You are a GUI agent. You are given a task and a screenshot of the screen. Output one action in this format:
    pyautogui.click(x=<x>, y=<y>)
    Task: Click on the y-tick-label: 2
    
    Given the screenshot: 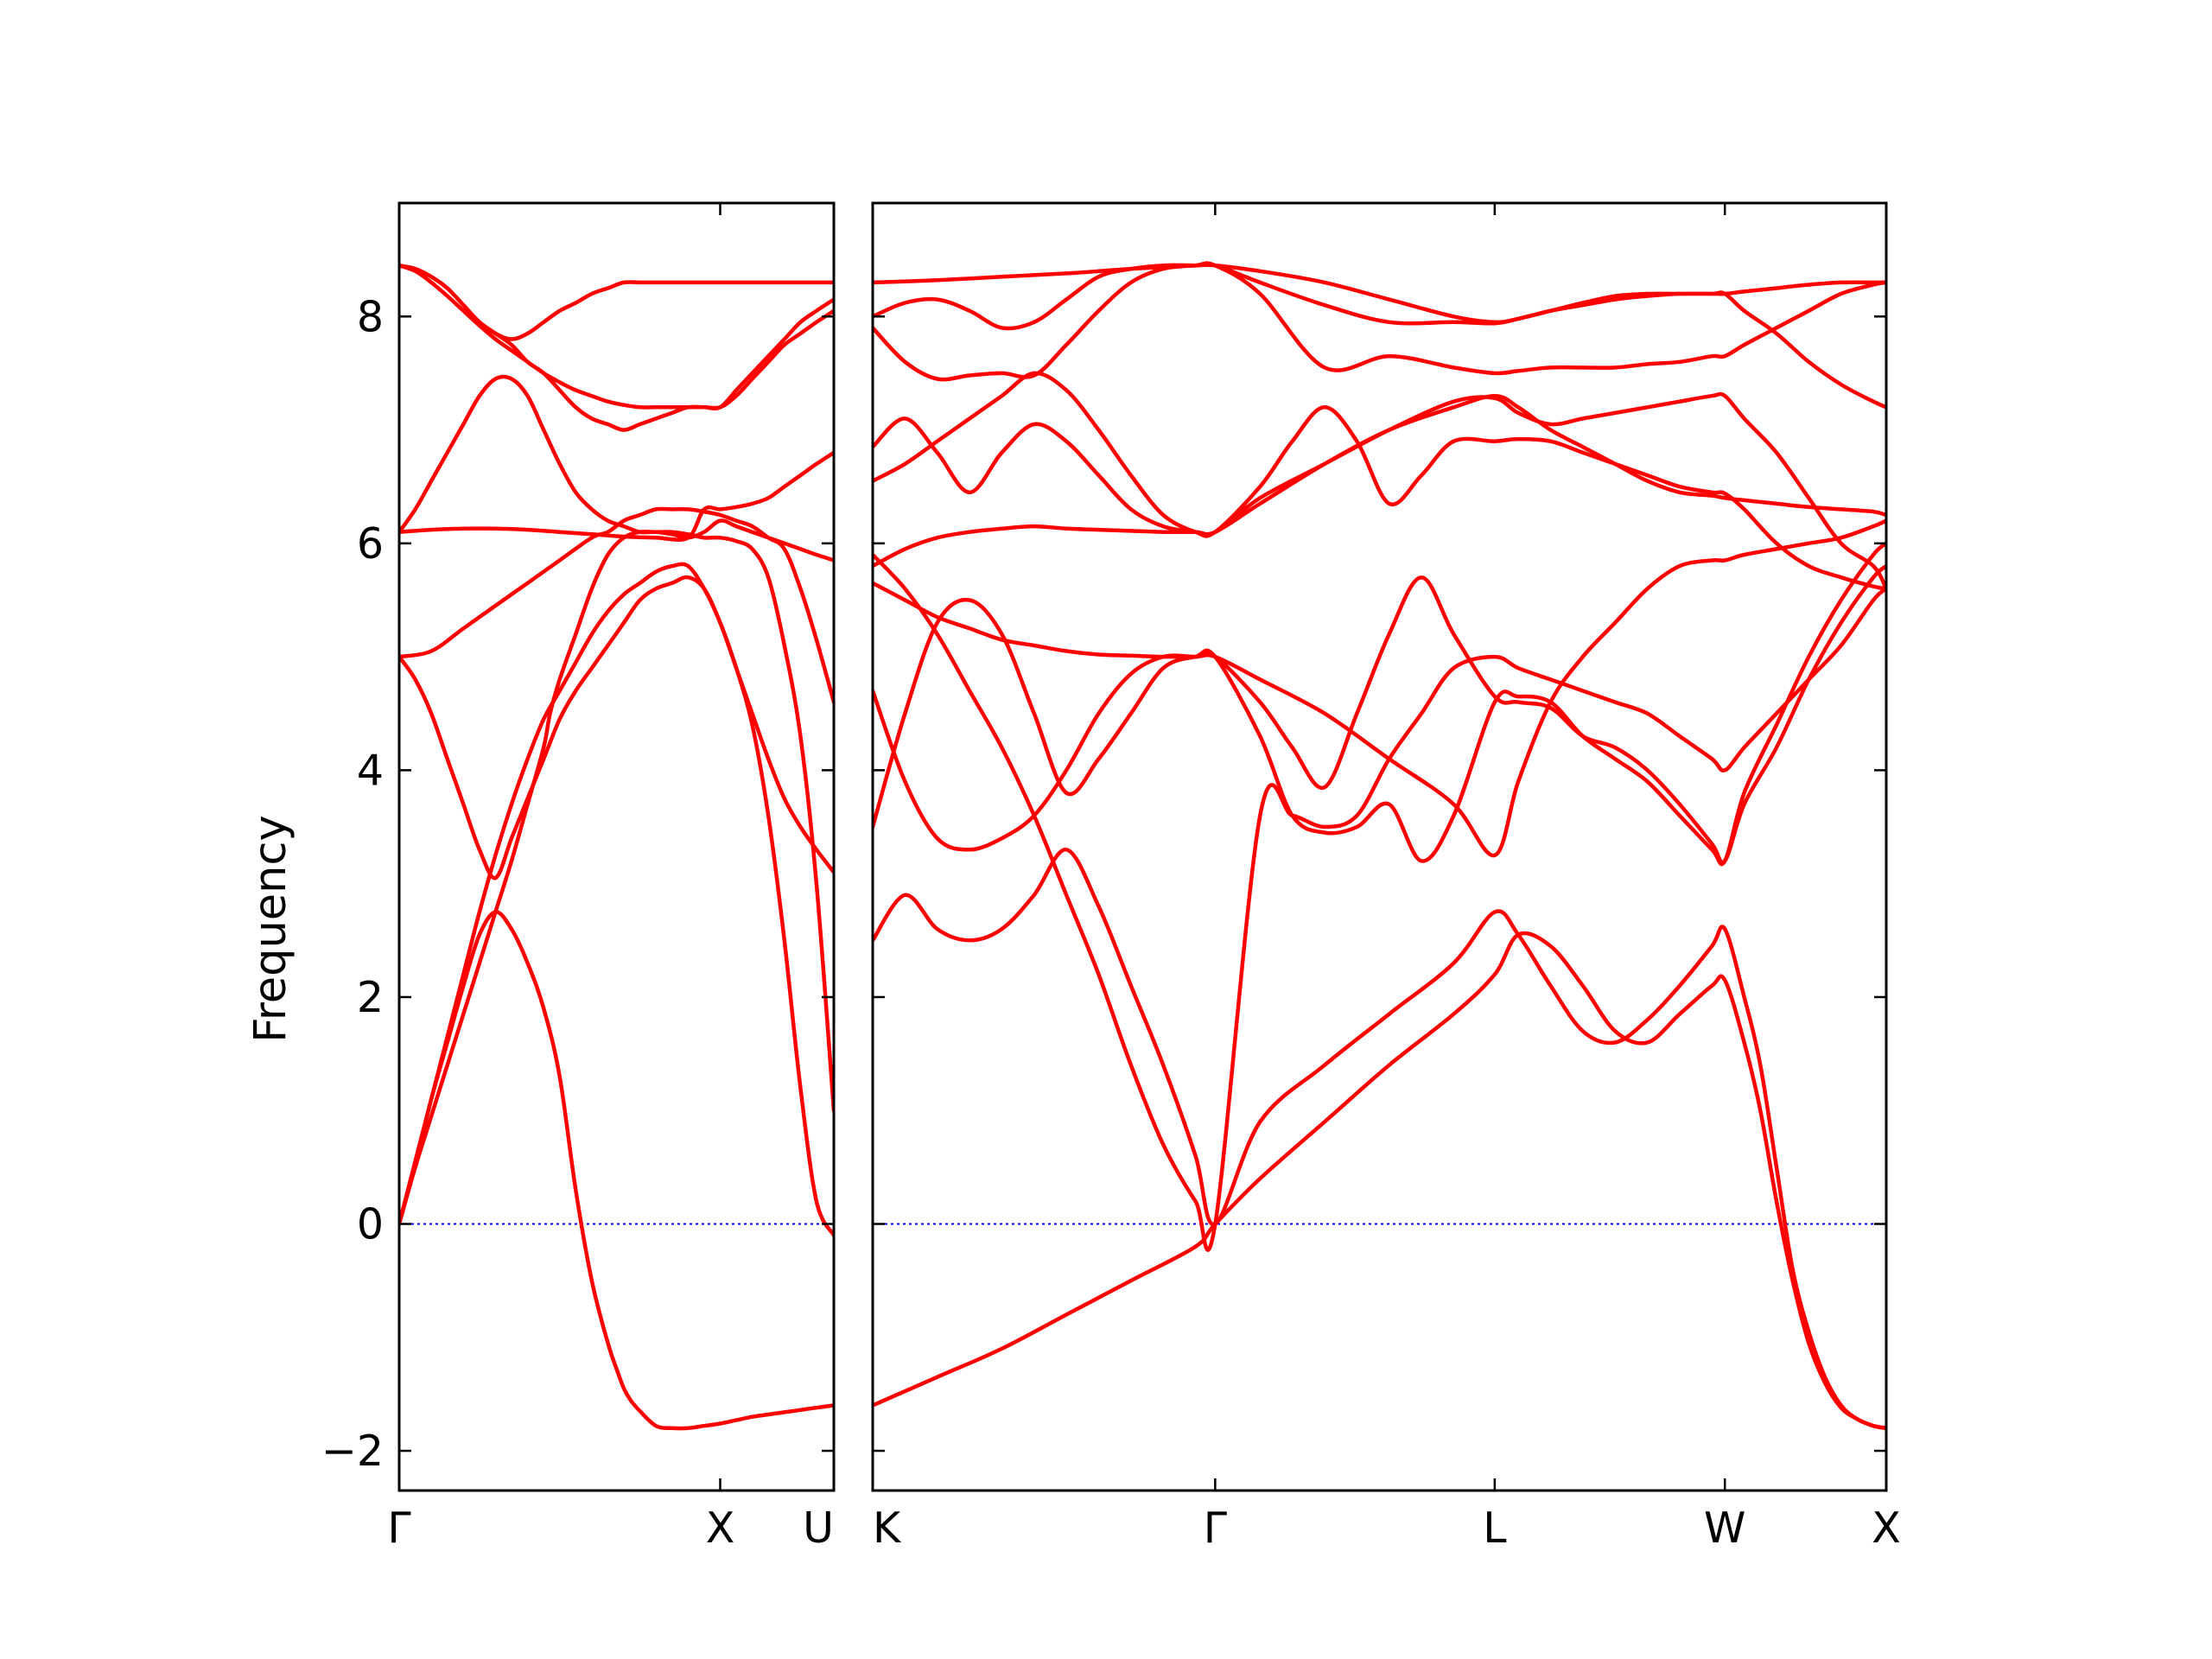 What is the action you would take?
    pyautogui.click(x=370, y=998)
    